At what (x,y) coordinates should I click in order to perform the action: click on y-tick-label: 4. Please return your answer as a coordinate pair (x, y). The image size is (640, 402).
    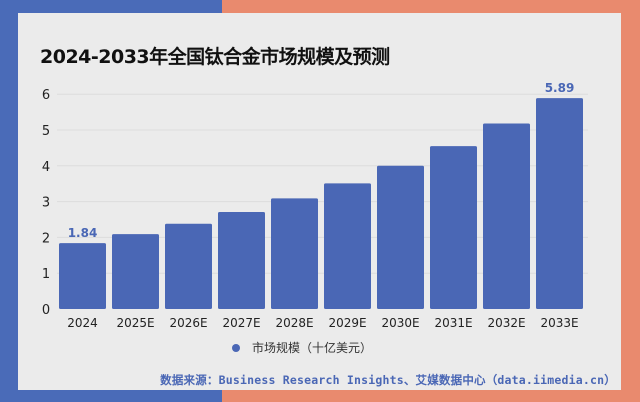
    Looking at the image, I should click on (46, 167).